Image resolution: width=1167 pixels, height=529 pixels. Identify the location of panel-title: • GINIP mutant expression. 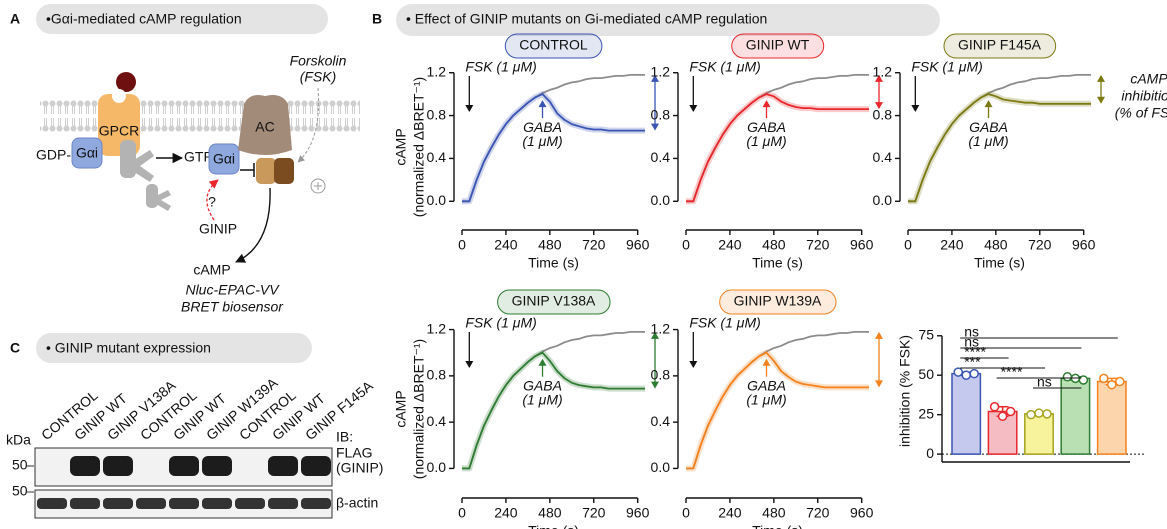
(128, 348).